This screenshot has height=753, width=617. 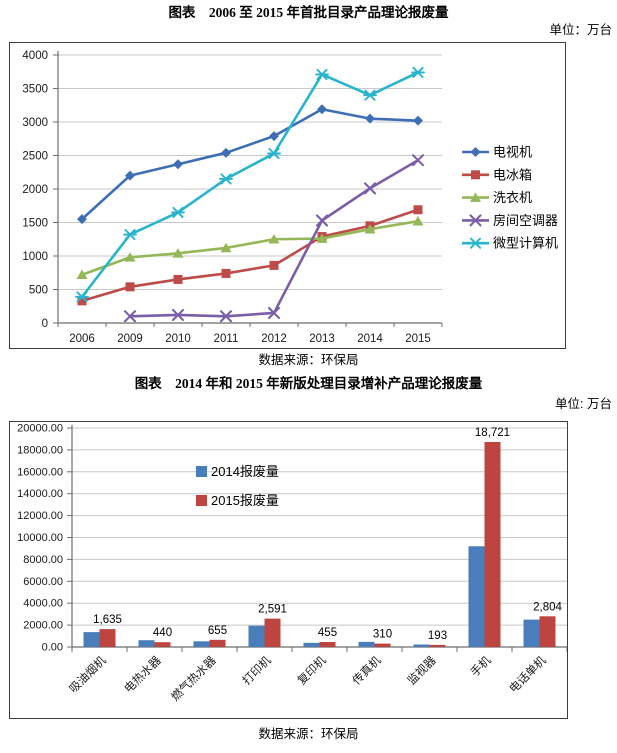 I want to click on bar-chart-source: 数据来源：环保局, so click(x=308, y=734).